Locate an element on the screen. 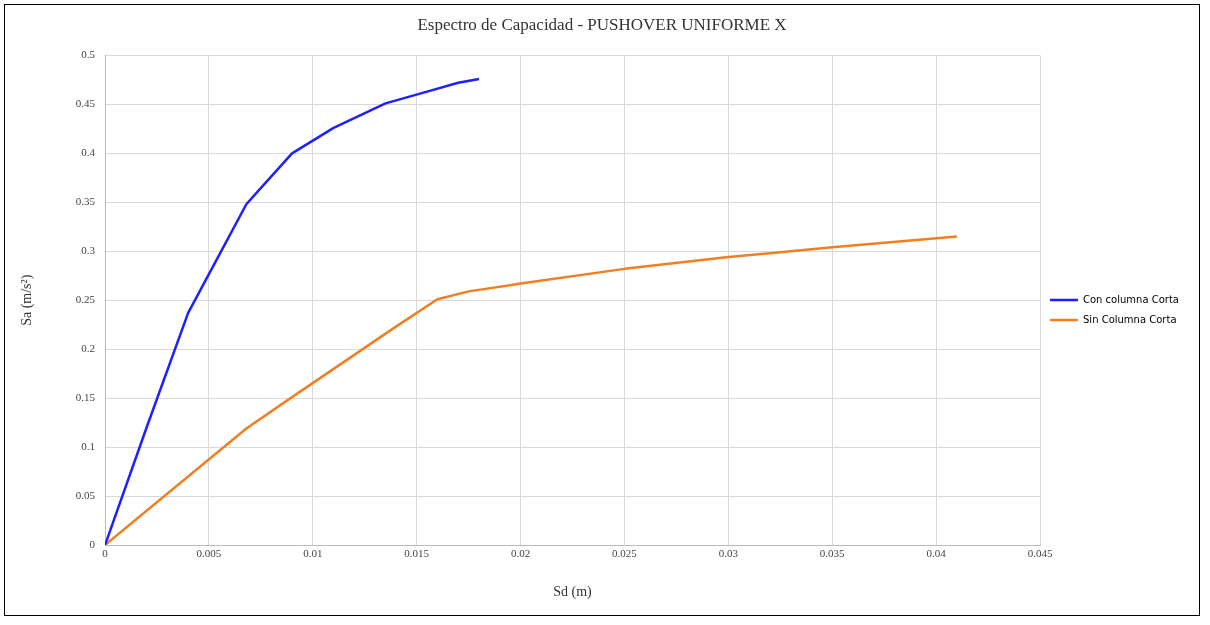  y-tick-label: 0 is located at coordinates (92, 543).